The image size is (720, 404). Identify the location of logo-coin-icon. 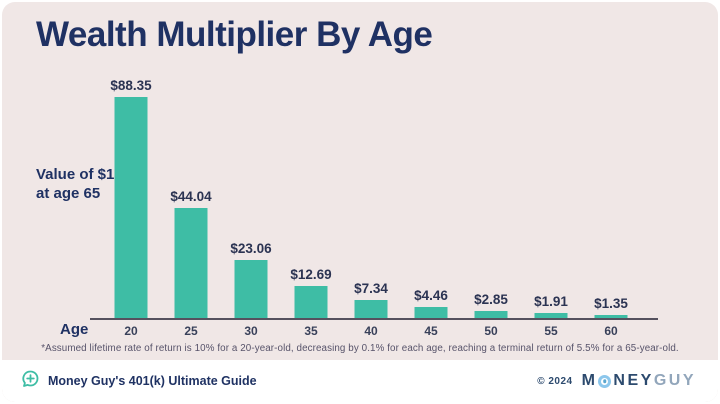
(605, 381).